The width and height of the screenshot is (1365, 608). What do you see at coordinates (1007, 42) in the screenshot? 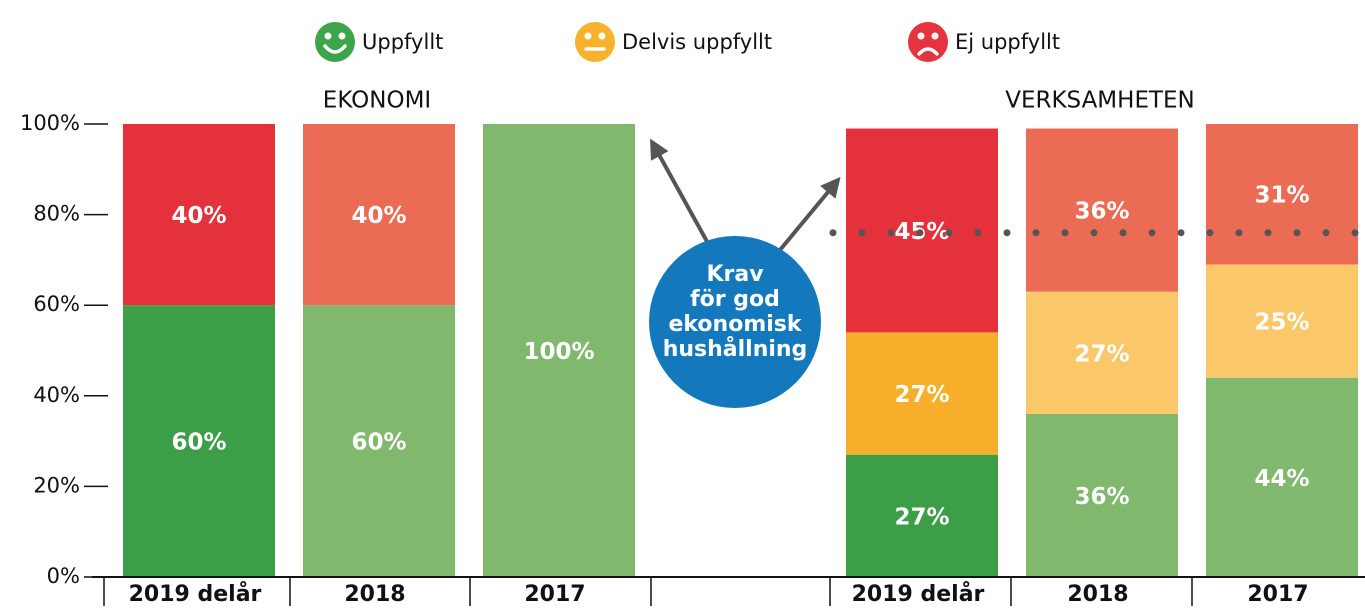
I see `legend-label: Ej uppfyllt` at bounding box center [1007, 42].